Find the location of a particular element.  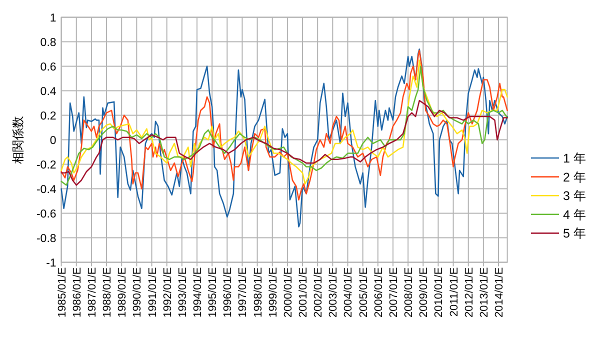

x-tick-label: 1999/01/E is located at coordinates (273, 292).